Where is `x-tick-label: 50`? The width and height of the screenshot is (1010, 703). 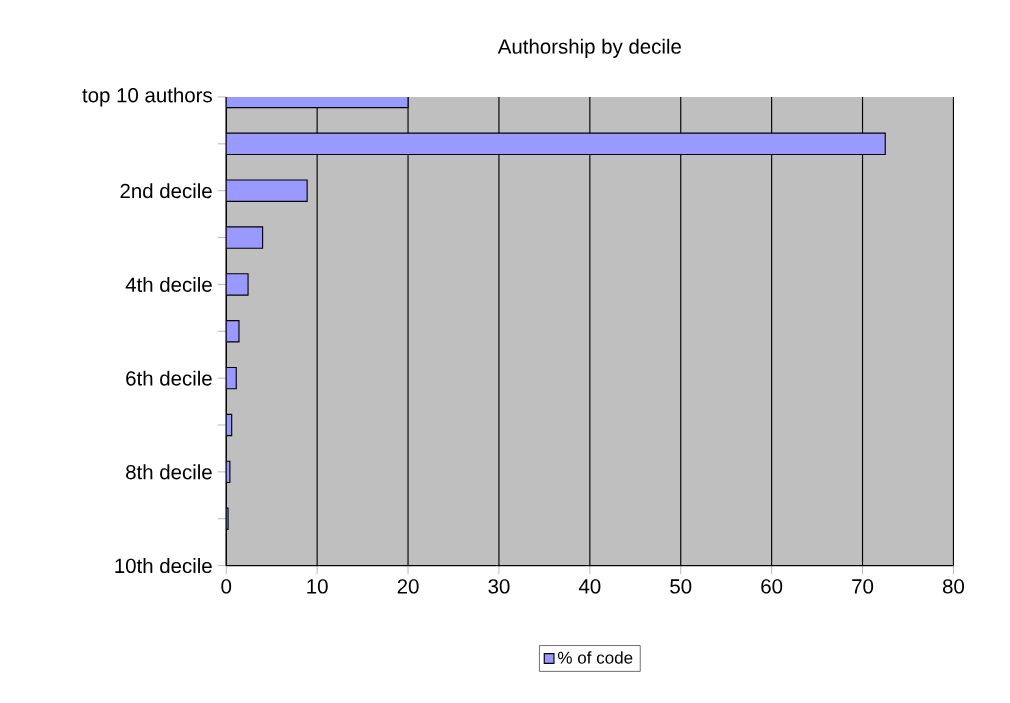
x-tick-label: 50 is located at coordinates (681, 586).